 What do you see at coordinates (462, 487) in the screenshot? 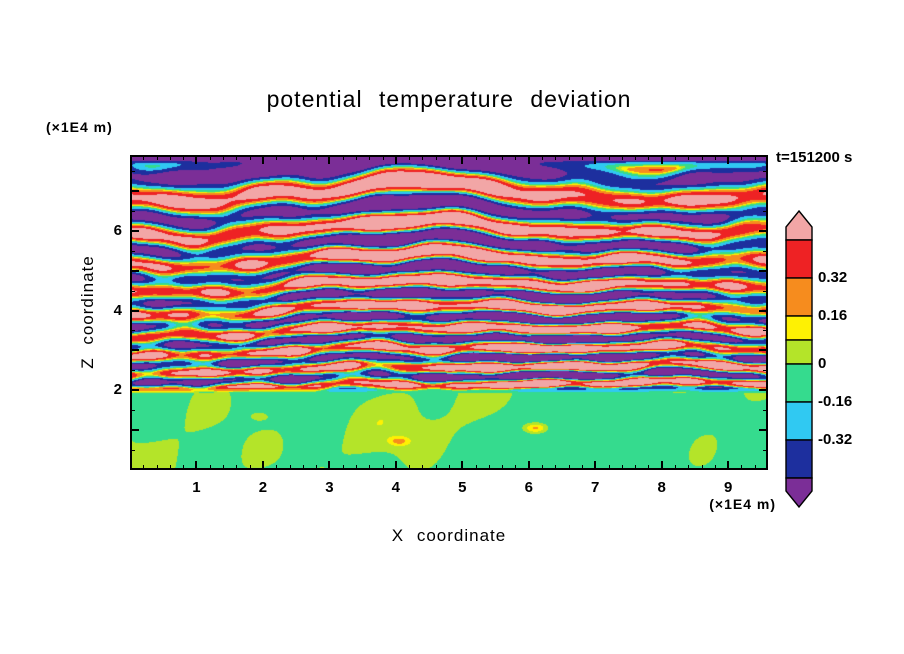
I see `x-tick-label: 5` at bounding box center [462, 487].